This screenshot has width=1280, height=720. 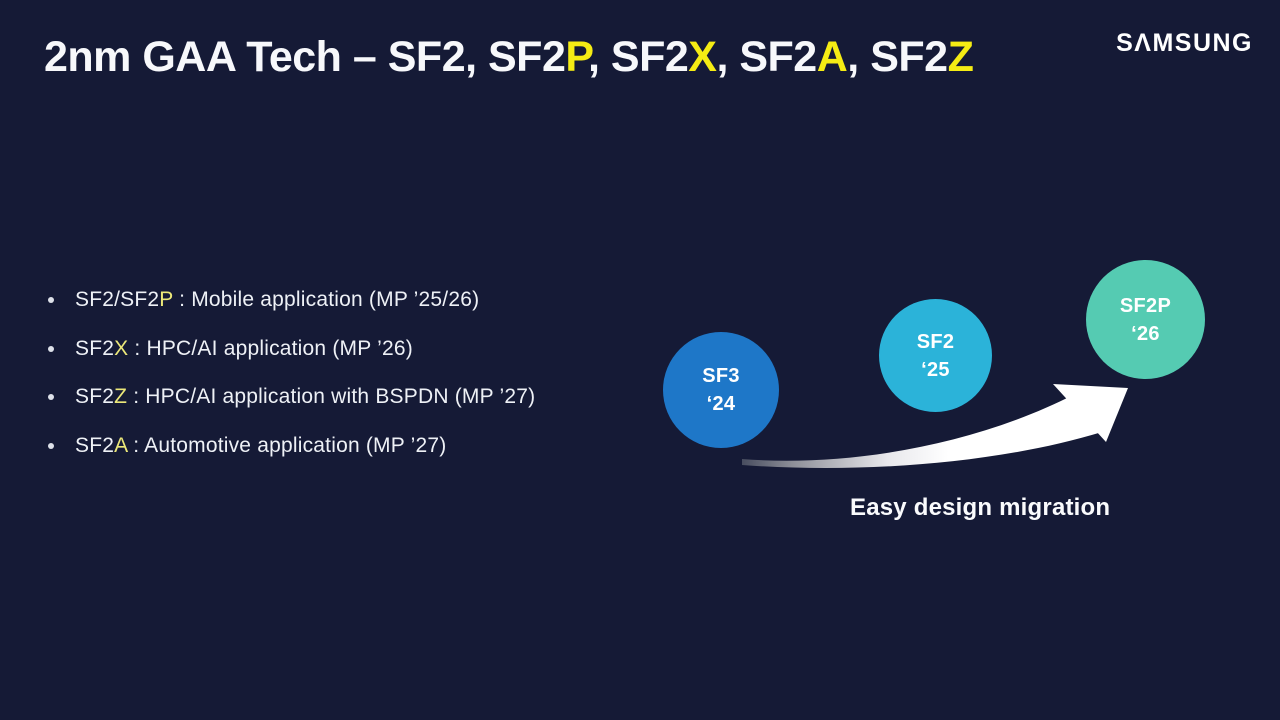 What do you see at coordinates (702, 57) in the screenshot?
I see `title-accent-part: X` at bounding box center [702, 57].